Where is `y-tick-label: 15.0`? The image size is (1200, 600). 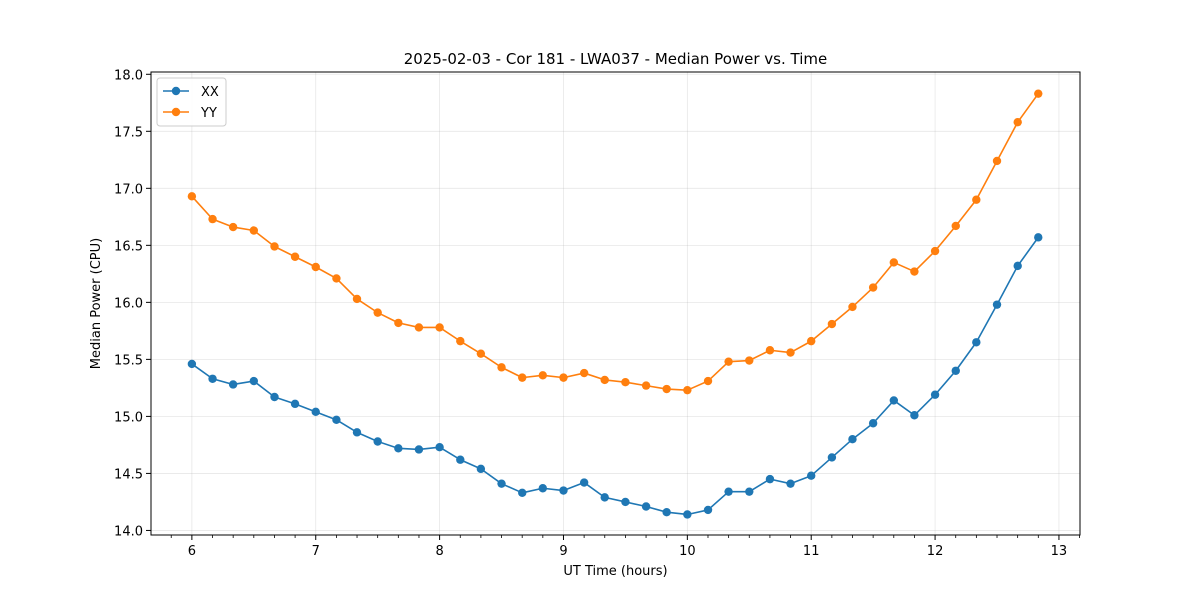 y-tick-label: 15.0 is located at coordinates (128, 417).